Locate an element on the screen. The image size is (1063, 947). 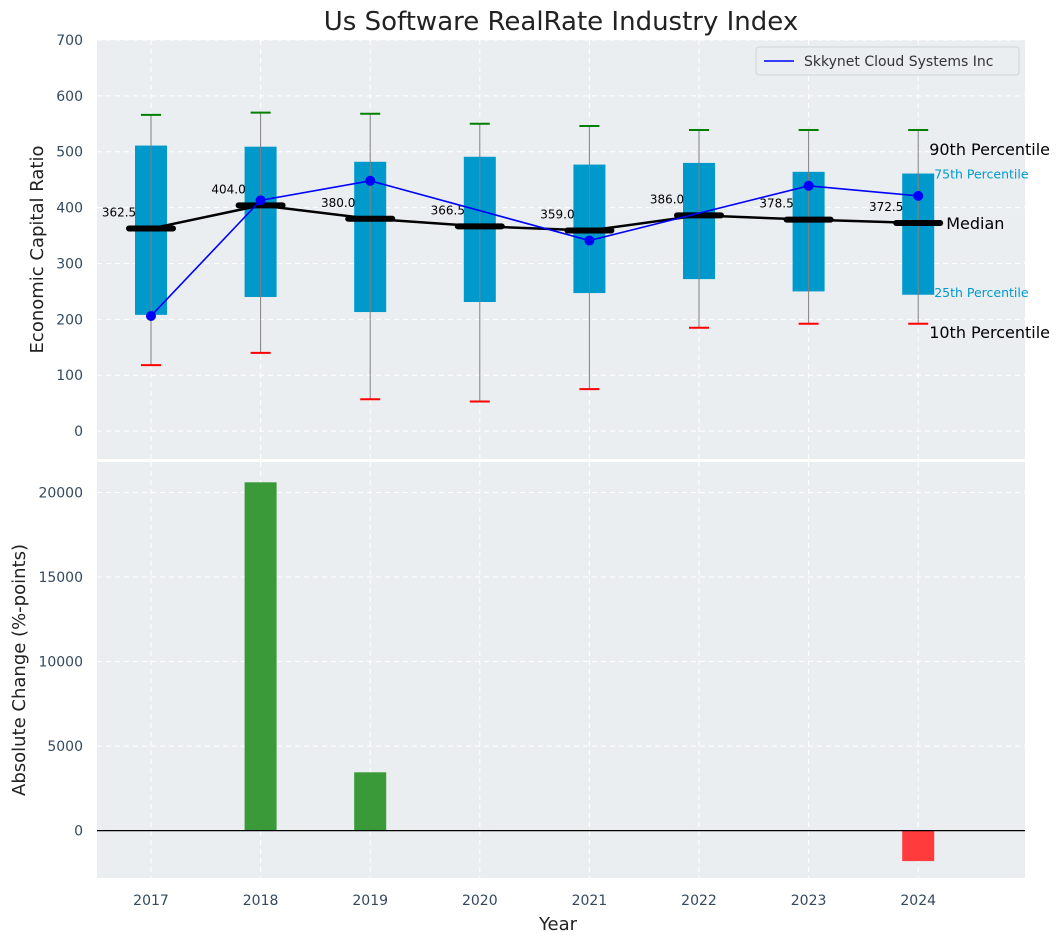
company-point-2018 is located at coordinates (260, 200).